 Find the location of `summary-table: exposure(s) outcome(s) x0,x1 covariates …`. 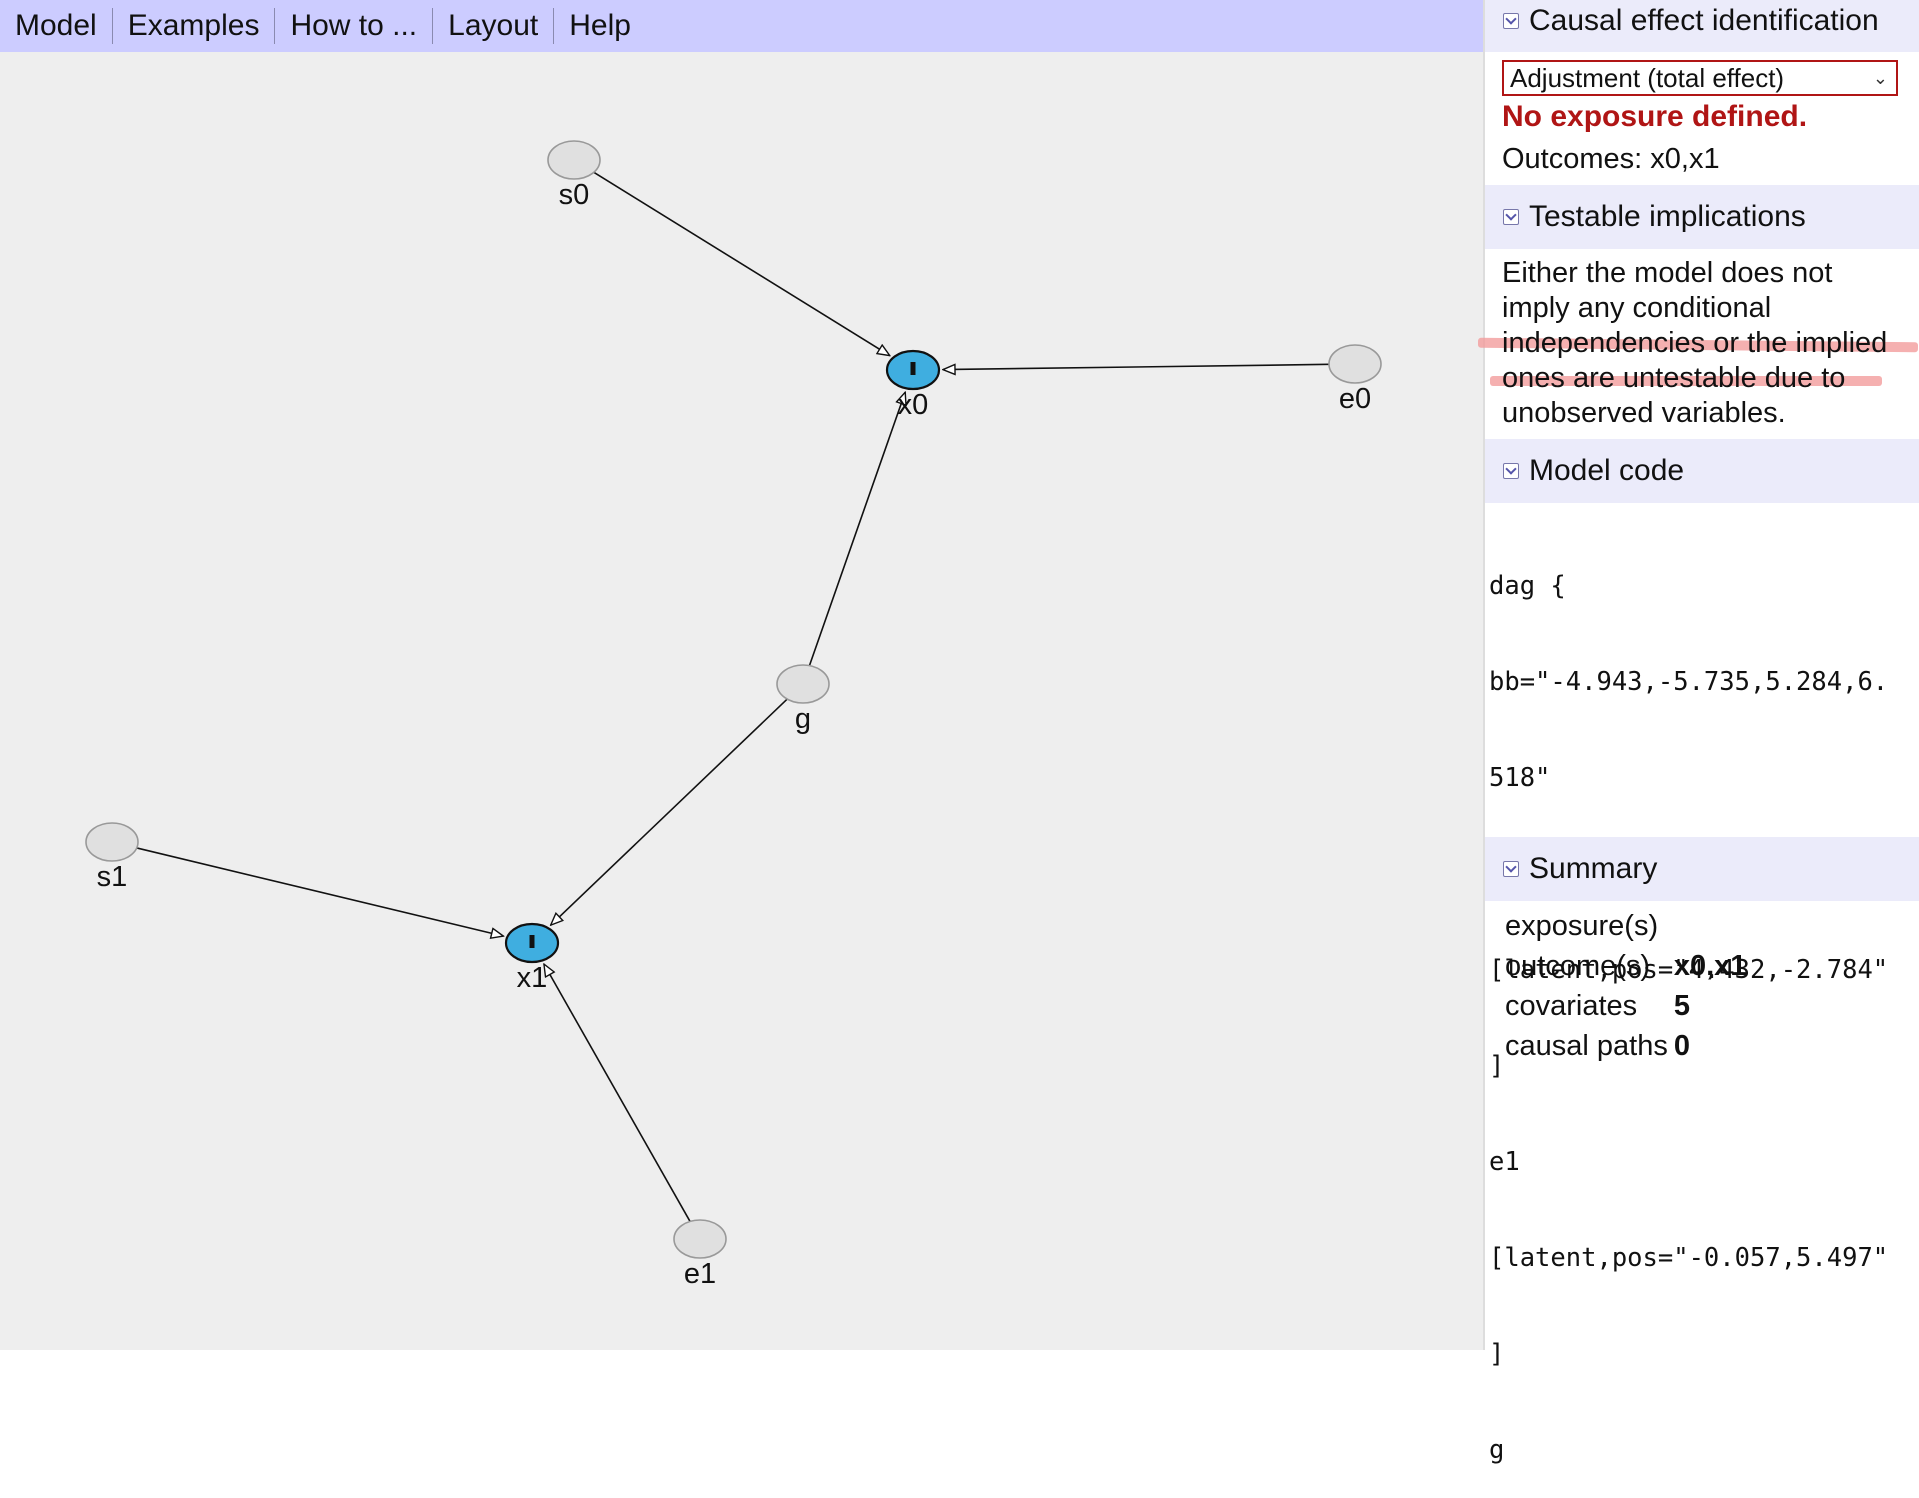

summary-table: exposure(s) outcome(s) x0,x1 covariates … is located at coordinates (1625, 986).